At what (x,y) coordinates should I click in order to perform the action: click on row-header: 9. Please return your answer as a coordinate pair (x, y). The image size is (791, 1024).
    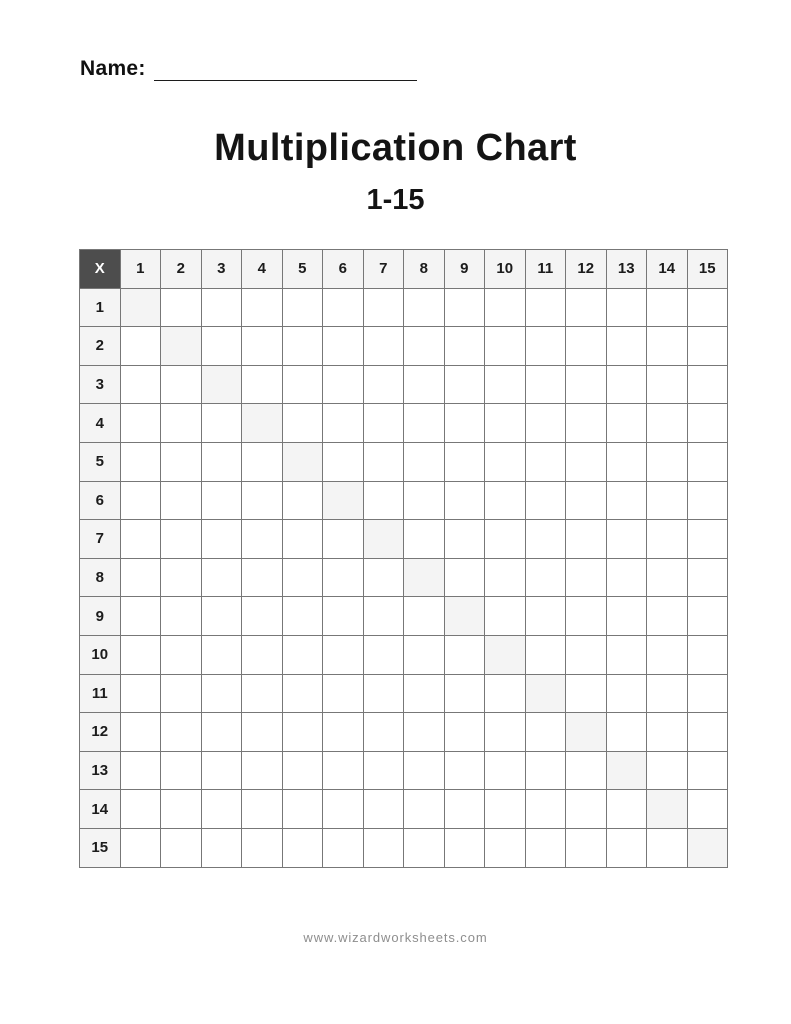
    Looking at the image, I should click on (100, 616).